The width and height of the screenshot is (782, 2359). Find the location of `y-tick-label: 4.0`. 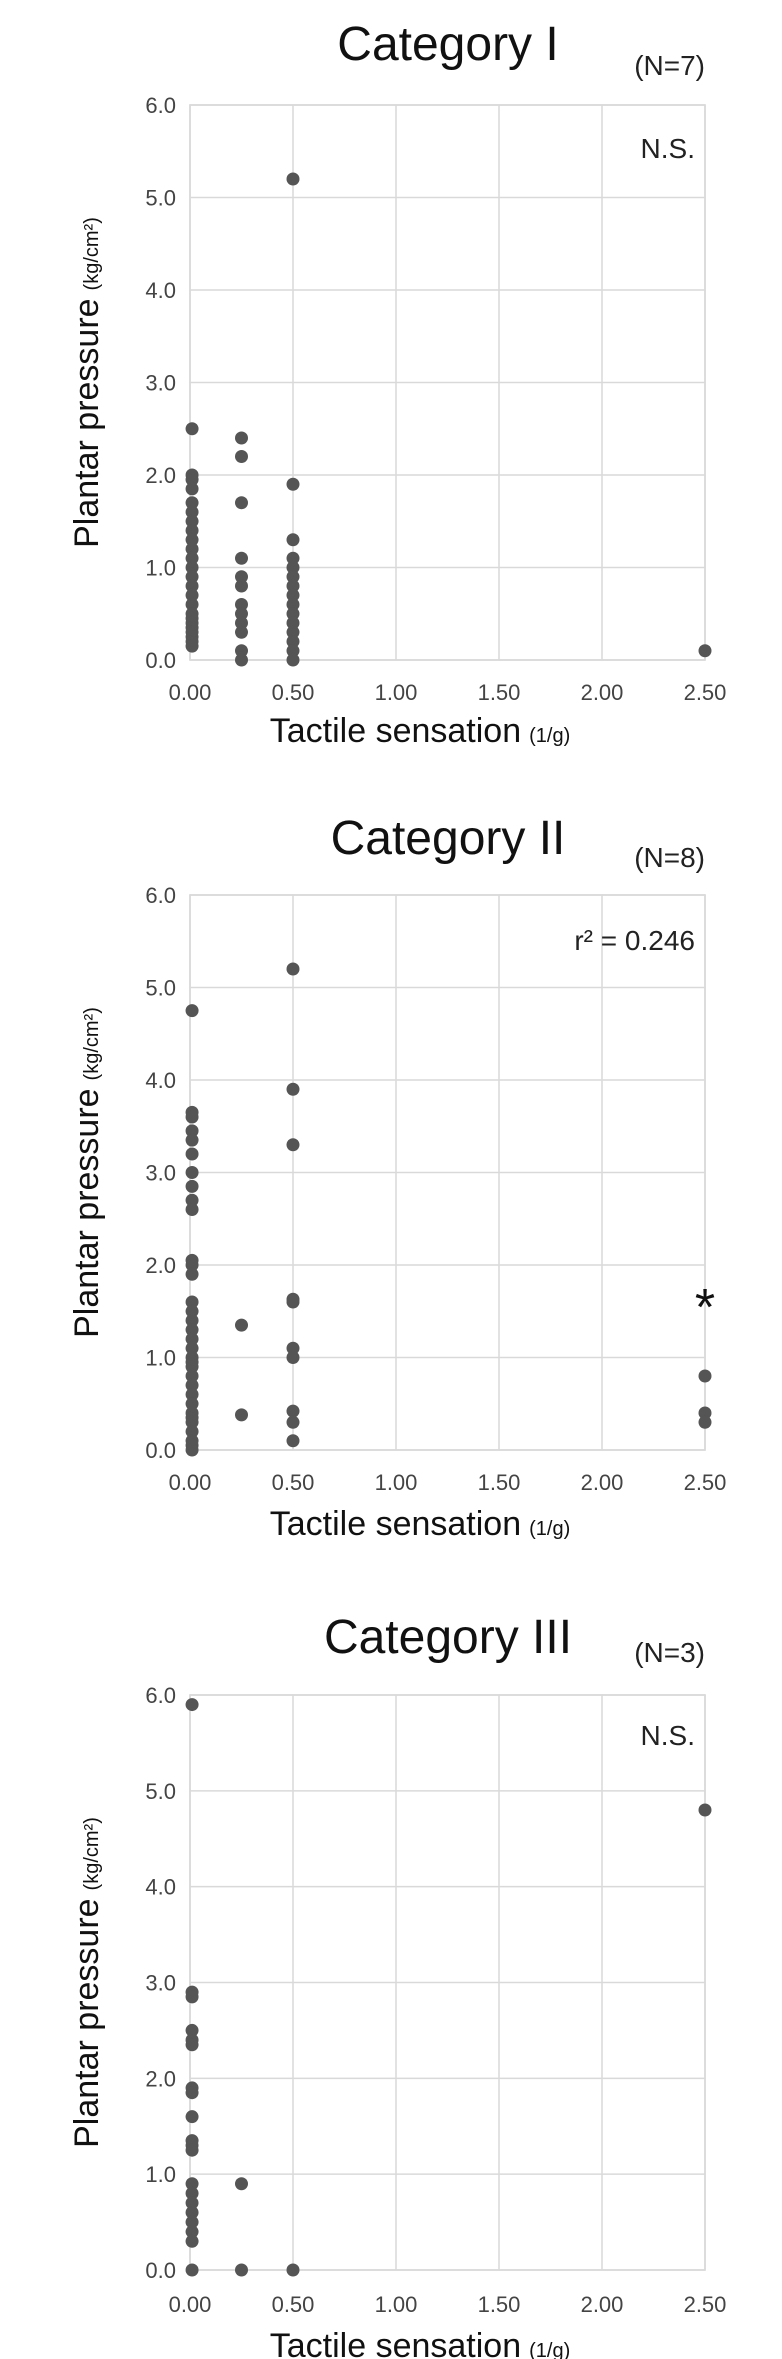

y-tick-label: 4.0 is located at coordinates (160, 1080).